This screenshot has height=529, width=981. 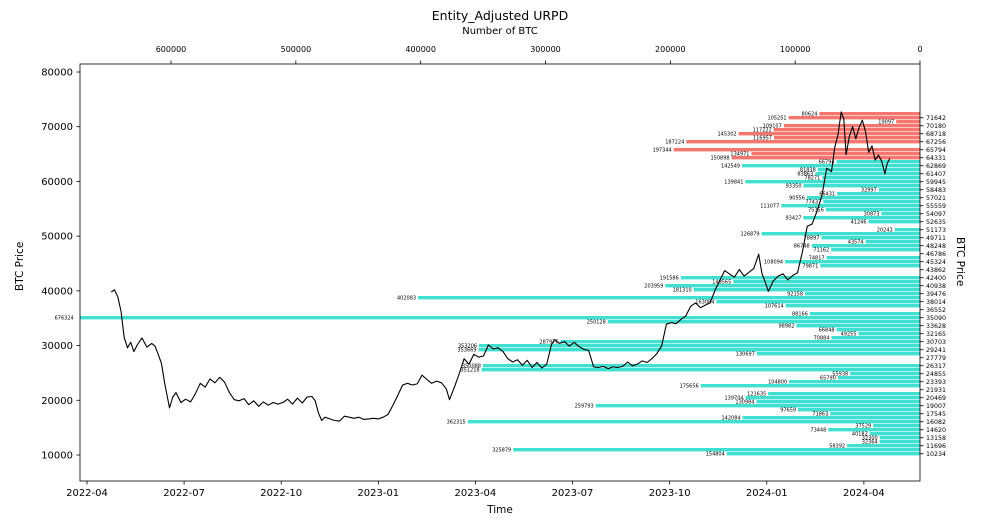 I want to click on right-tick-label: 61407, so click(x=936, y=174).